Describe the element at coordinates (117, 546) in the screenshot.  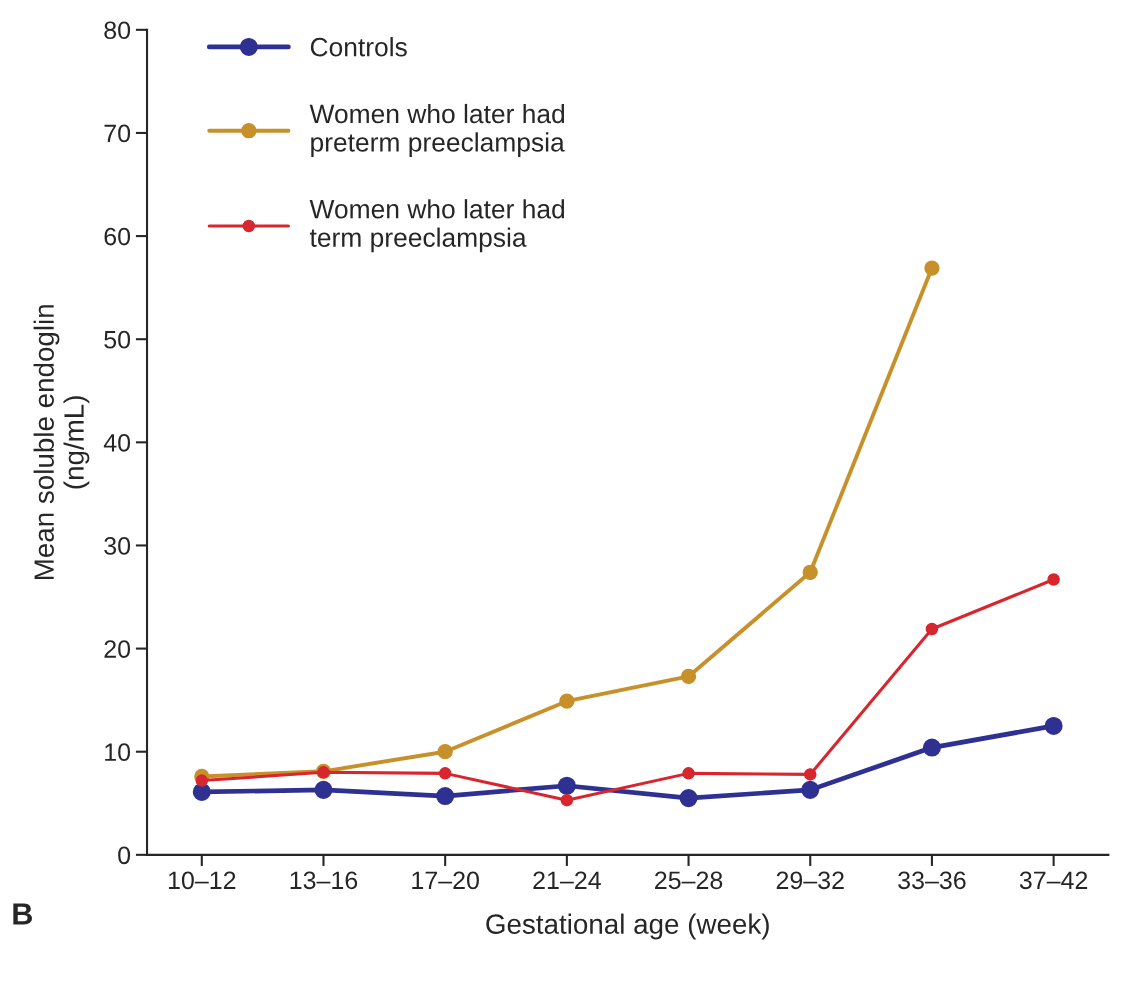
I see `y-tick-label: 30` at that location.